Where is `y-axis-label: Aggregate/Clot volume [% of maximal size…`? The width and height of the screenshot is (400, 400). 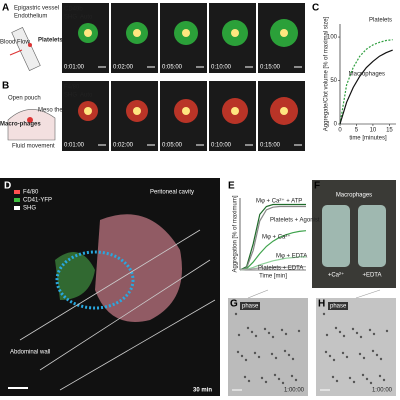
y-axis-label: Aggregate/Clot volume [% of maximal size… is located at coordinates (327, 73).